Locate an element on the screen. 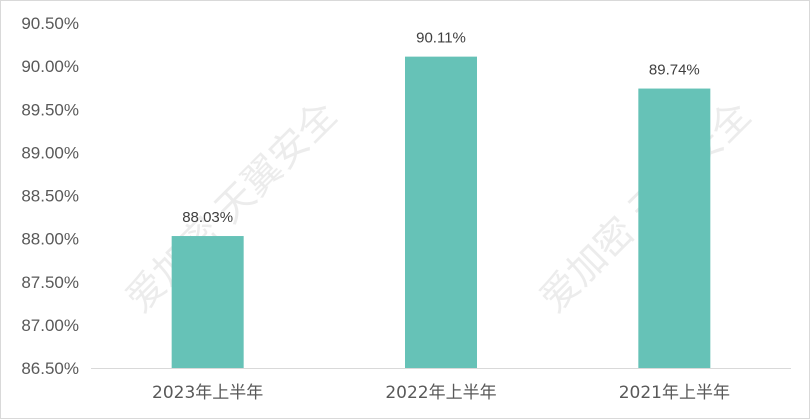  y-tick-label: 87.50% is located at coordinates (50, 282).